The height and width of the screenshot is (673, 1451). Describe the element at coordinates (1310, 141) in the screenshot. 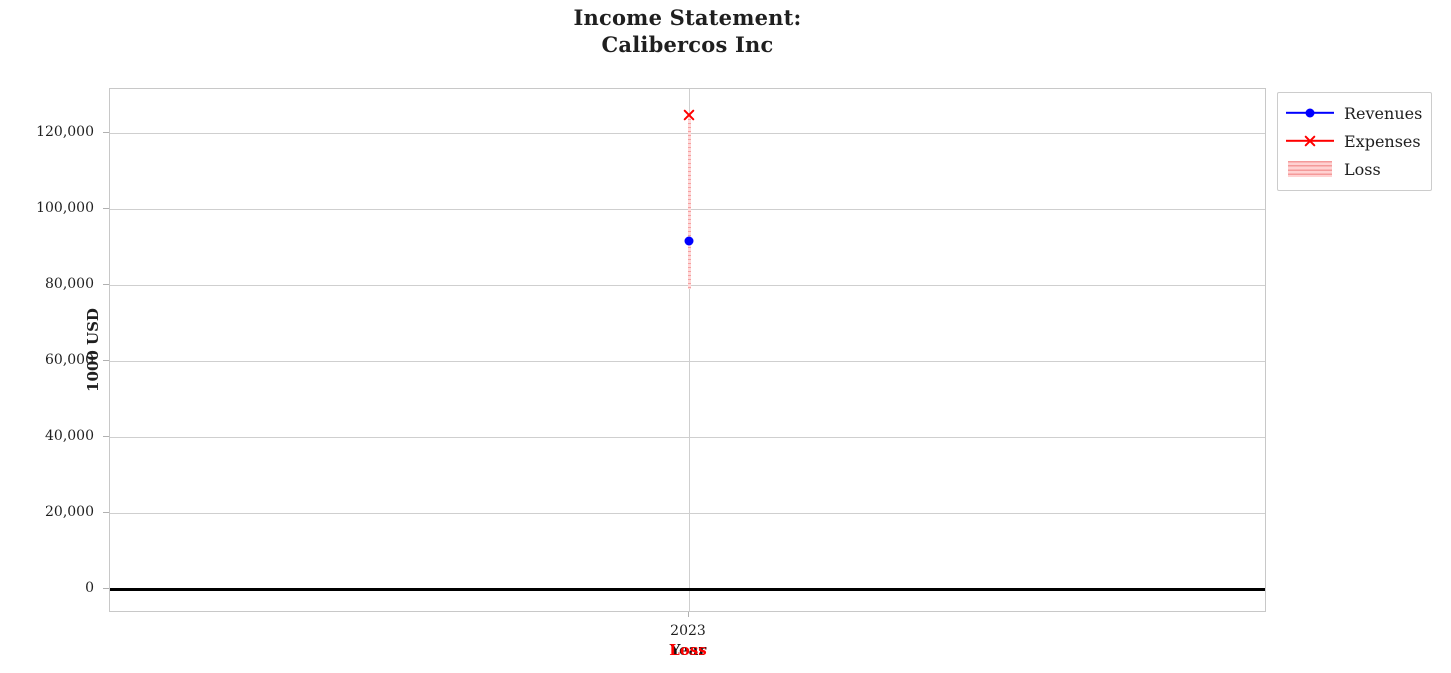

I see `expenses-line-x-icon` at that location.